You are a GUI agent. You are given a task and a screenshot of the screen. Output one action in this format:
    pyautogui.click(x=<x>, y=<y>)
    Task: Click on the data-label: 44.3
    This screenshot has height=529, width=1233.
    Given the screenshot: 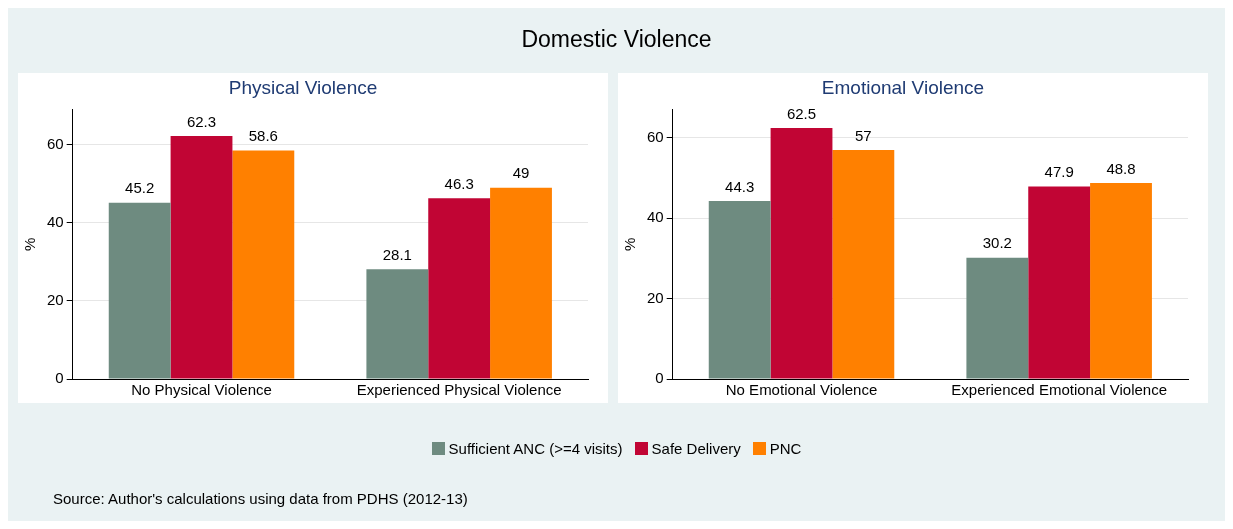 What is the action you would take?
    pyautogui.click(x=740, y=186)
    